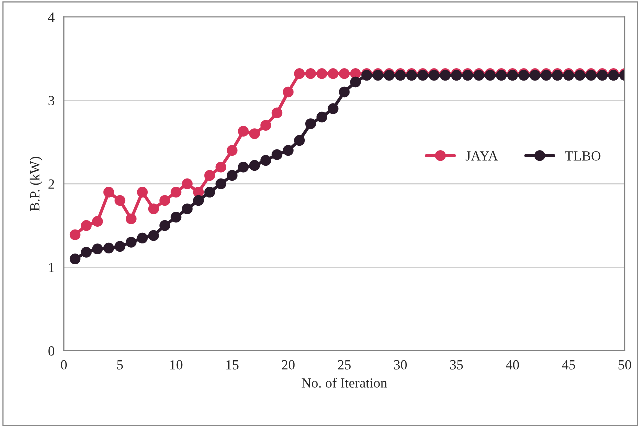  What do you see at coordinates (121, 365) in the screenshot?
I see `x-tick-label: 5` at bounding box center [121, 365].